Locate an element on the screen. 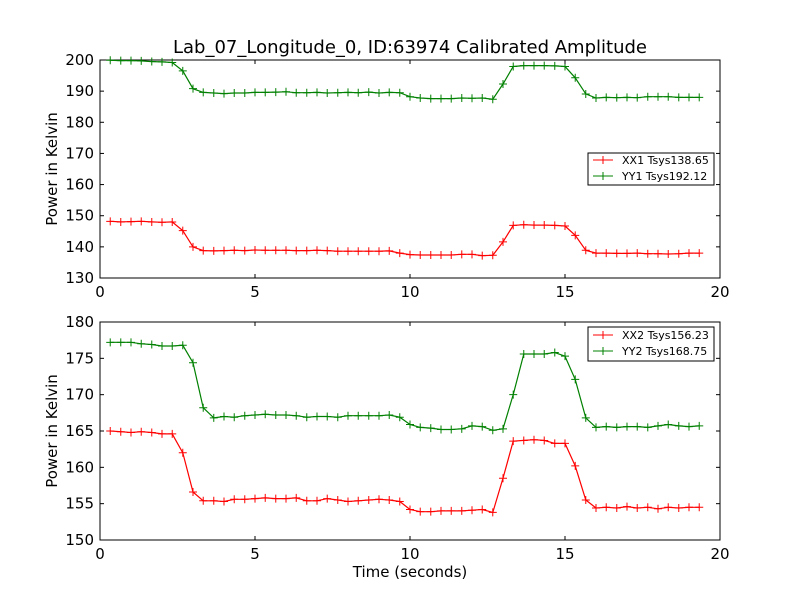 Image resolution: width=800 pixels, height=600 pixels. y-tick-label: 130 is located at coordinates (79, 278).